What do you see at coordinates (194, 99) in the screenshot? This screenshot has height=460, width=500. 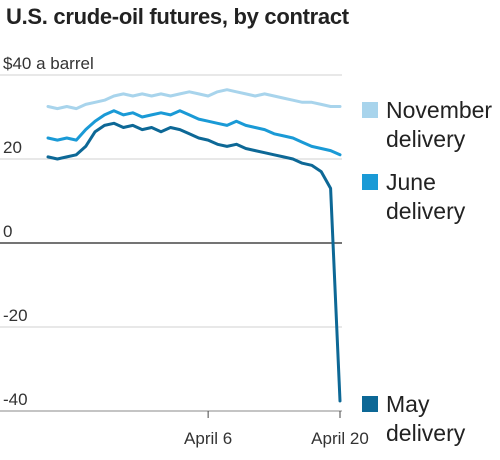 I see `series-line-november` at bounding box center [194, 99].